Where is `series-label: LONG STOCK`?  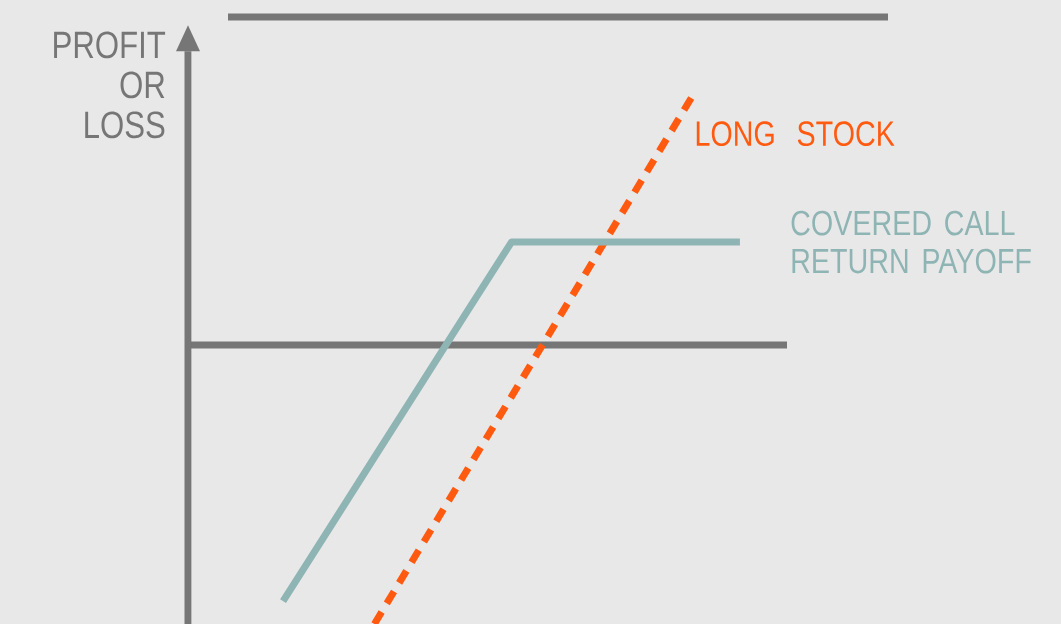
series-label: LONG STOCK is located at coordinates (795, 134).